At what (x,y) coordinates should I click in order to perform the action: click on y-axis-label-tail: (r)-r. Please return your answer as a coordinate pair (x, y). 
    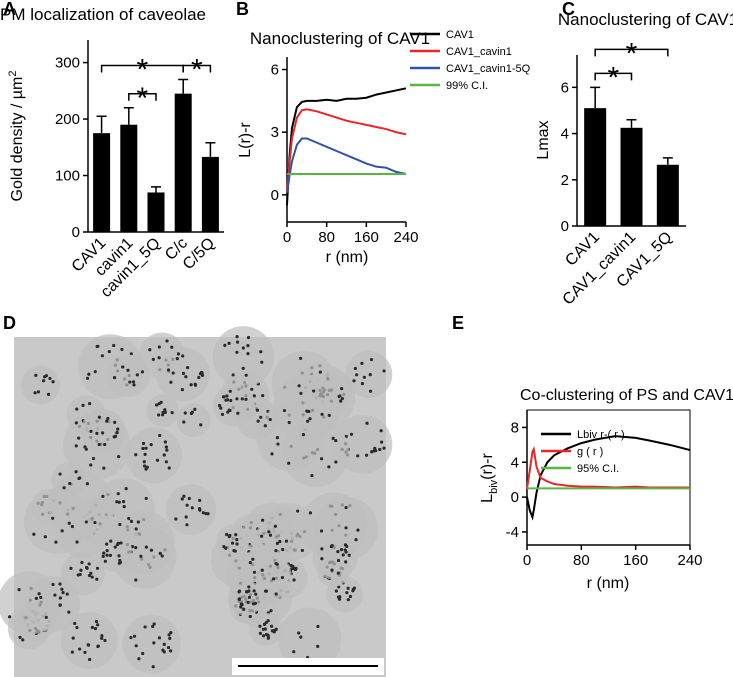
    Looking at the image, I should click on (487, 466).